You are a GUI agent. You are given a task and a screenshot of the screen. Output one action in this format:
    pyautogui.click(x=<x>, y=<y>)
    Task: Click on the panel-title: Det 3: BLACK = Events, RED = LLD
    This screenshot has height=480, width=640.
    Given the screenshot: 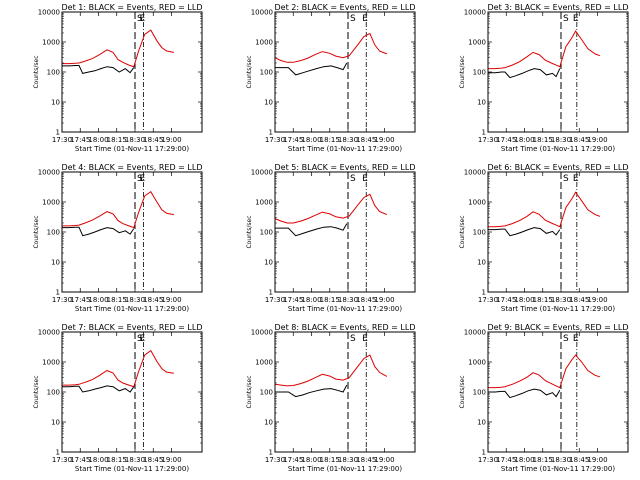 What is the action you would take?
    pyautogui.click(x=558, y=7)
    